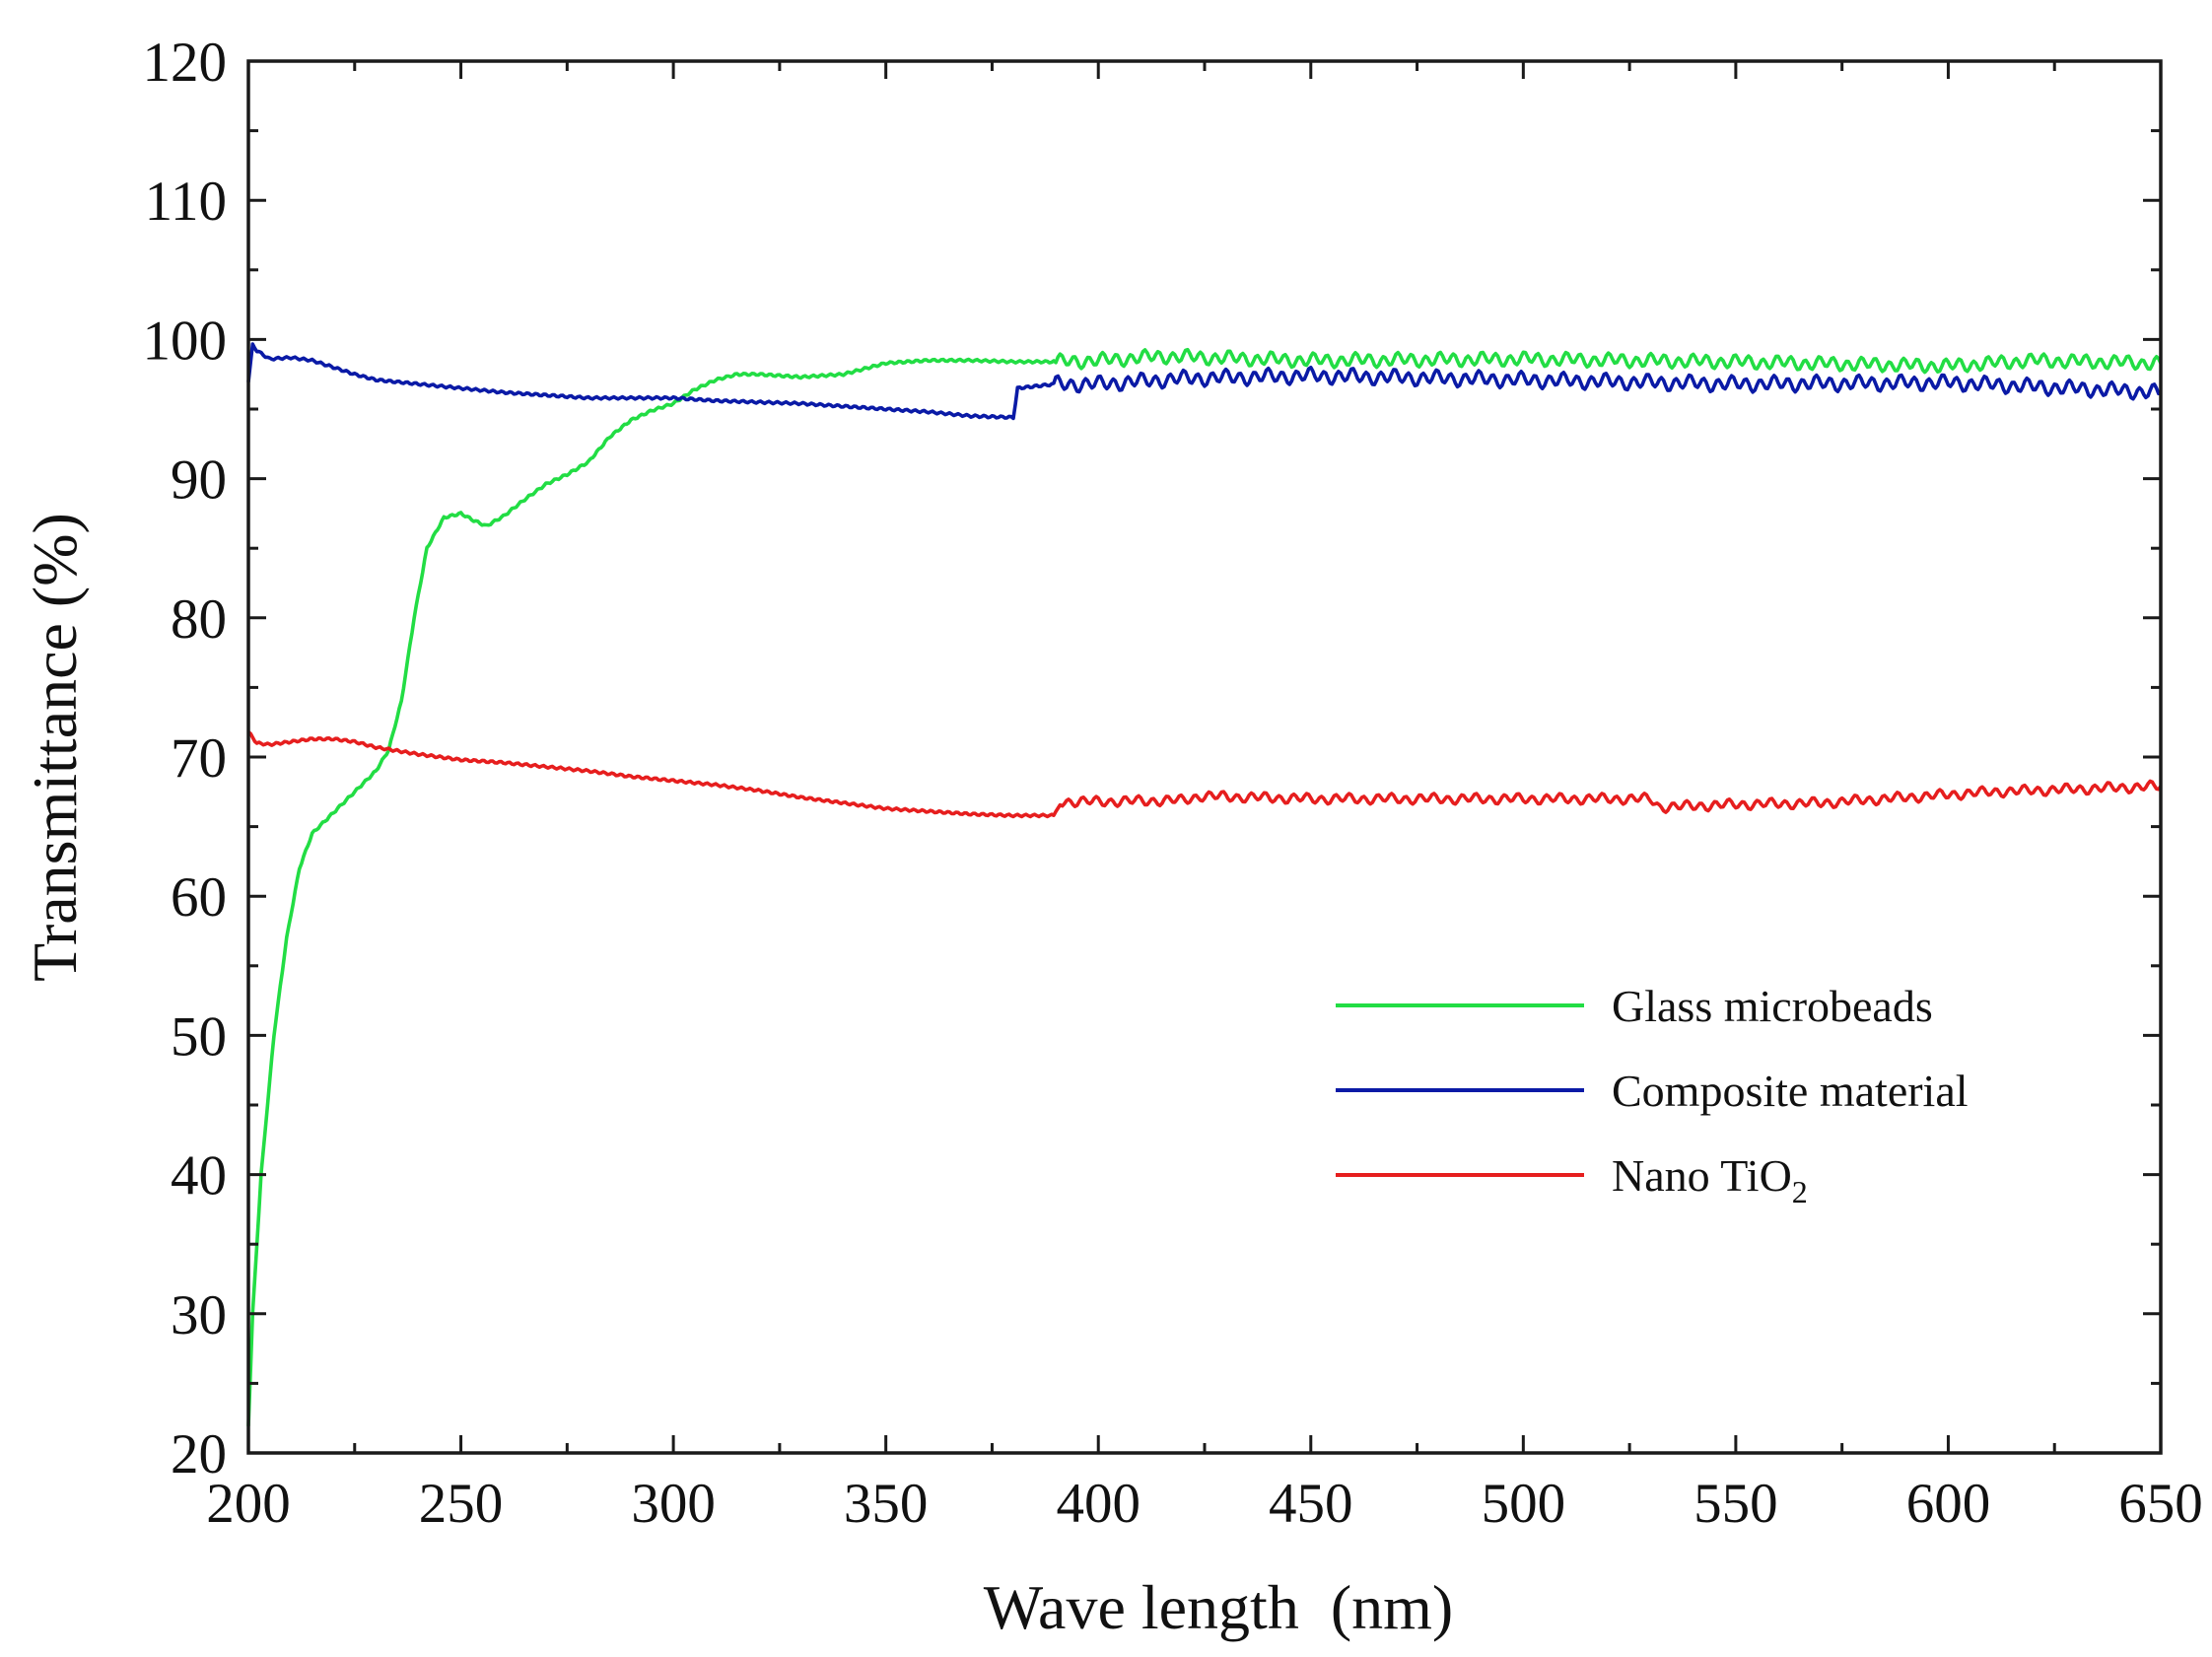  What do you see at coordinates (199, 619) in the screenshot?
I see `y-tick-label: 80` at bounding box center [199, 619].